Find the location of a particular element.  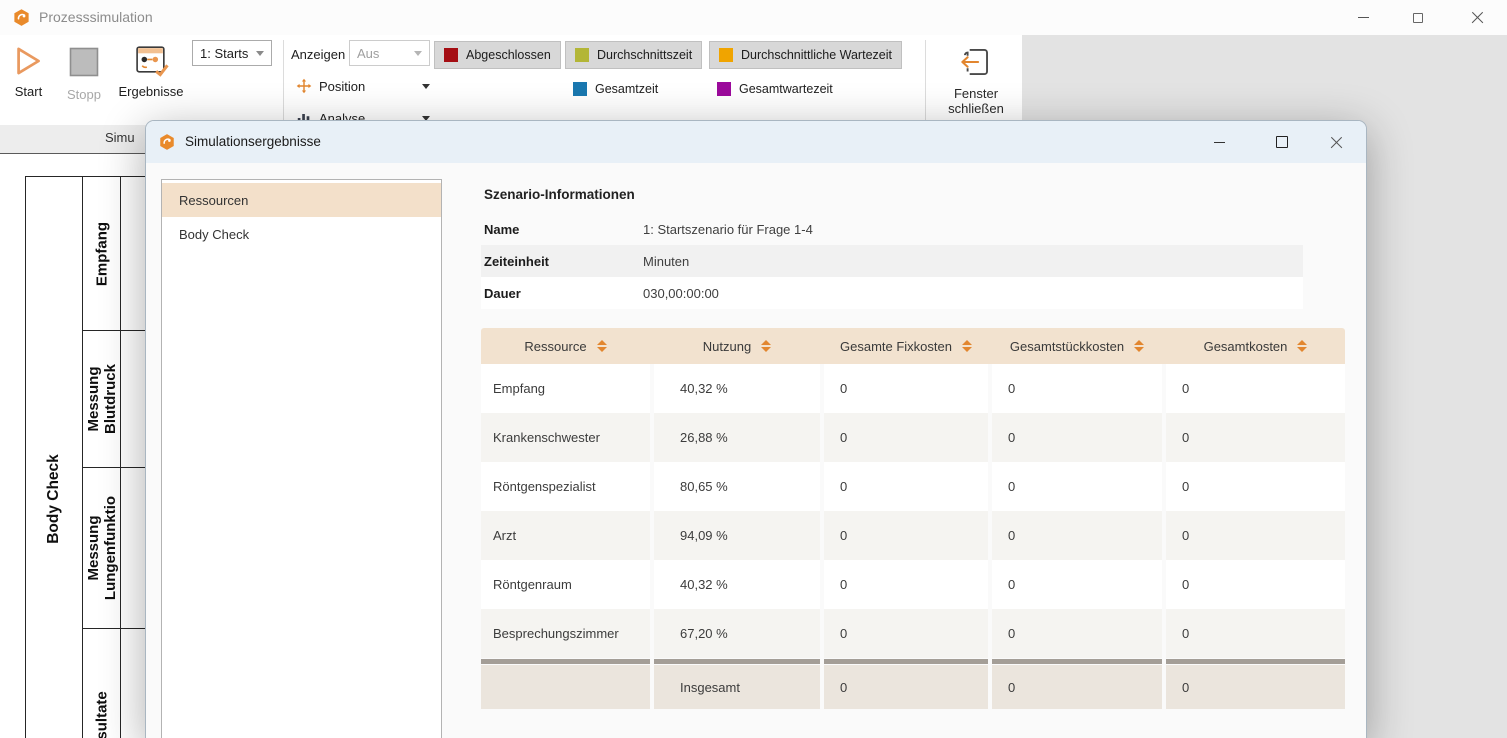

lane-label: Resultate is located at coordinates (101, 714).